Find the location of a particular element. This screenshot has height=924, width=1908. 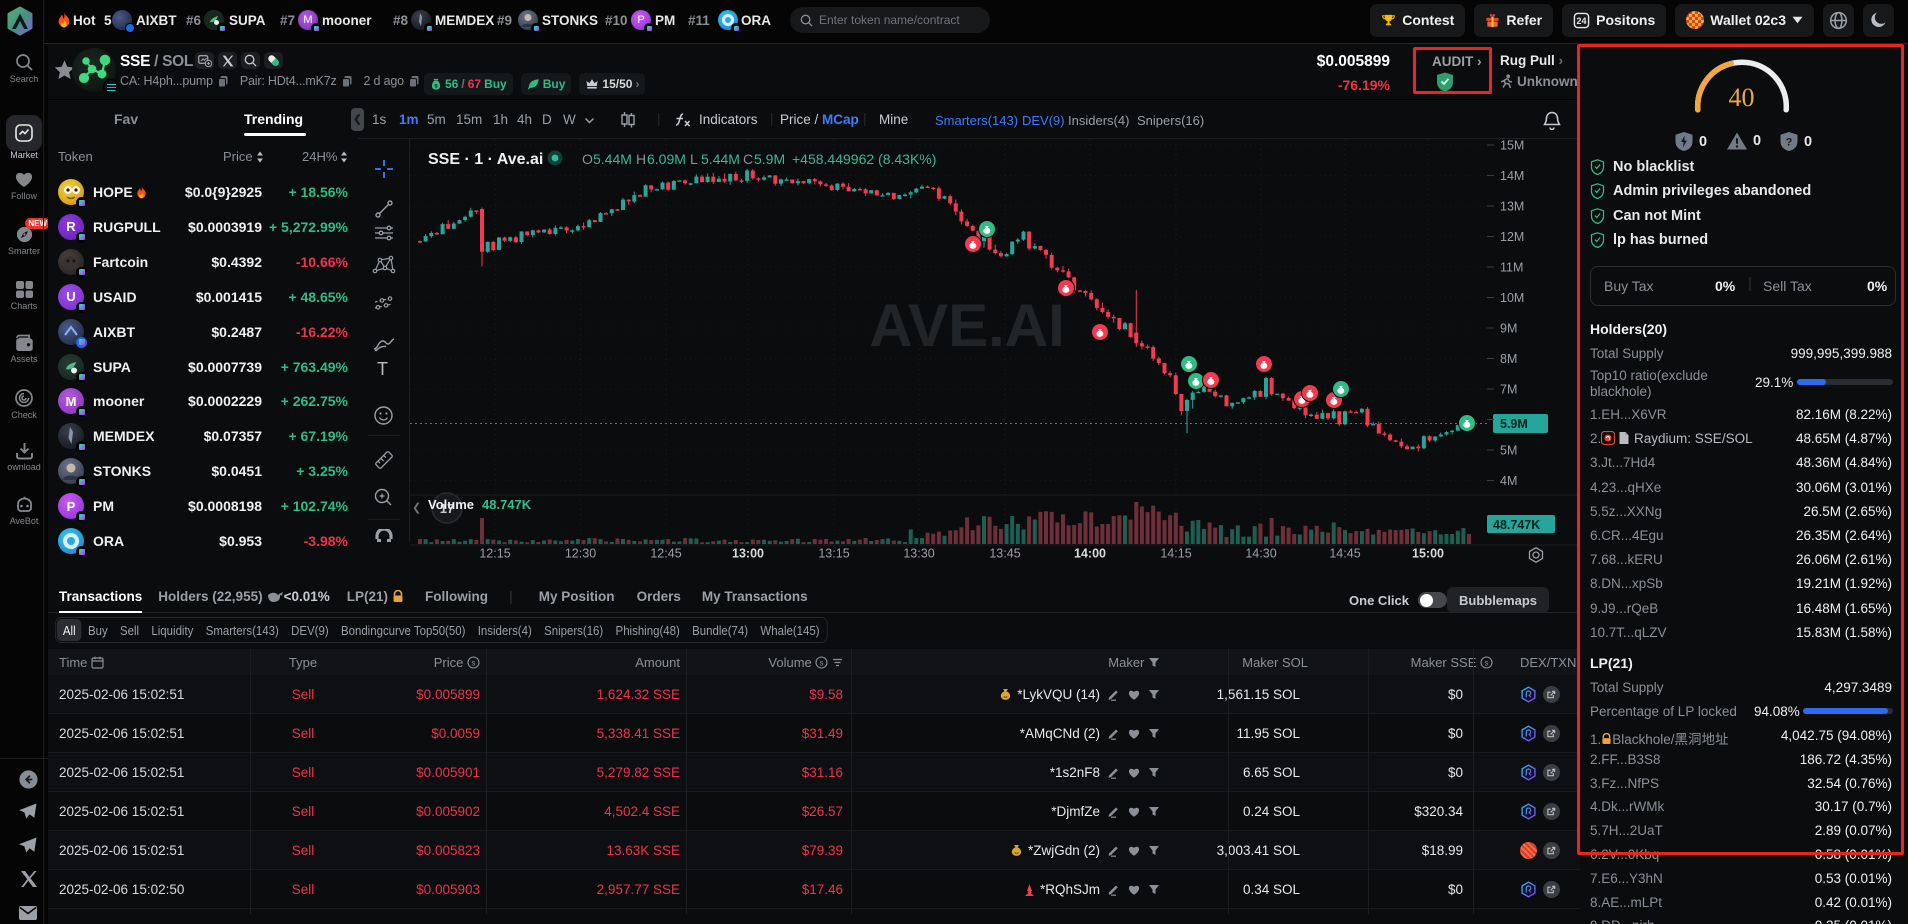

svg-text: SSE · 1 · Ave.ai is located at coordinates (485, 159).